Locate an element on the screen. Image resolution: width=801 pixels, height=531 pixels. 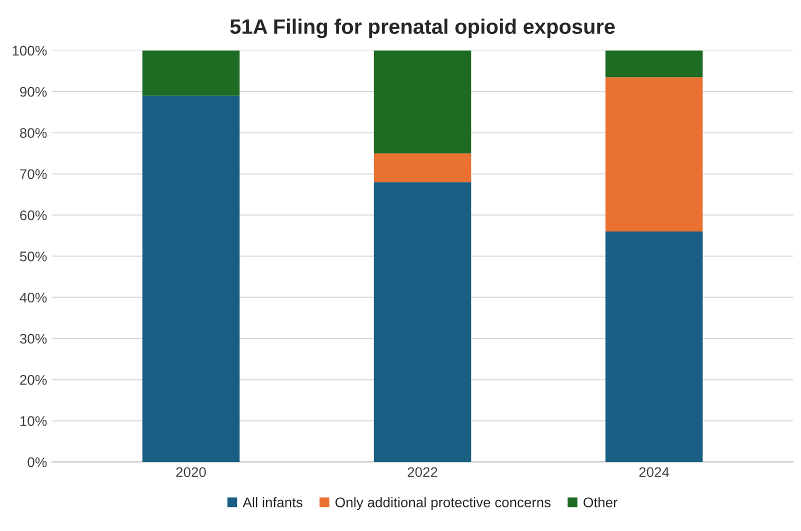
y-tick-label: 50% is located at coordinates (33, 257).